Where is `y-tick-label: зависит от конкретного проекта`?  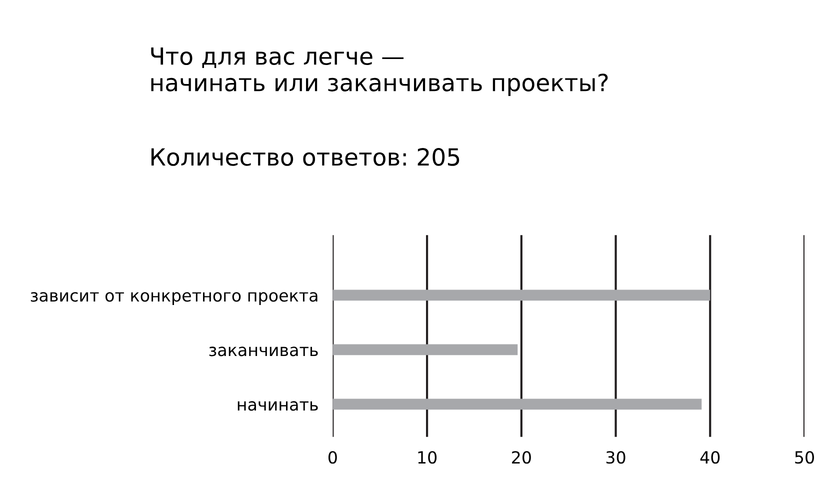 y-tick-label: зависит от конкретного проекта is located at coordinates (174, 298).